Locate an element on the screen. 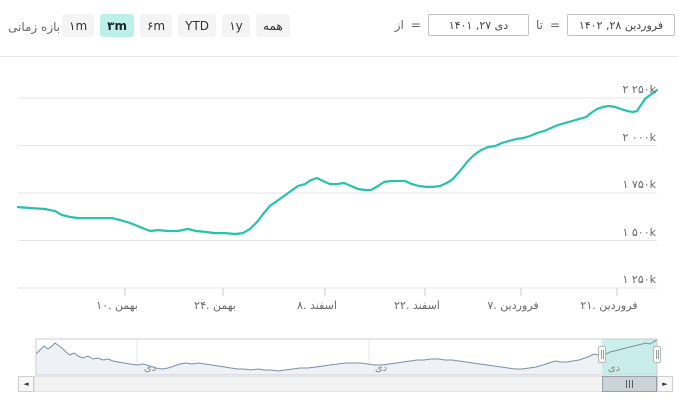 The width and height of the screenshot is (679, 407). y-axis-tick-label: ۱ ۷۵۰k is located at coordinates (639, 184).